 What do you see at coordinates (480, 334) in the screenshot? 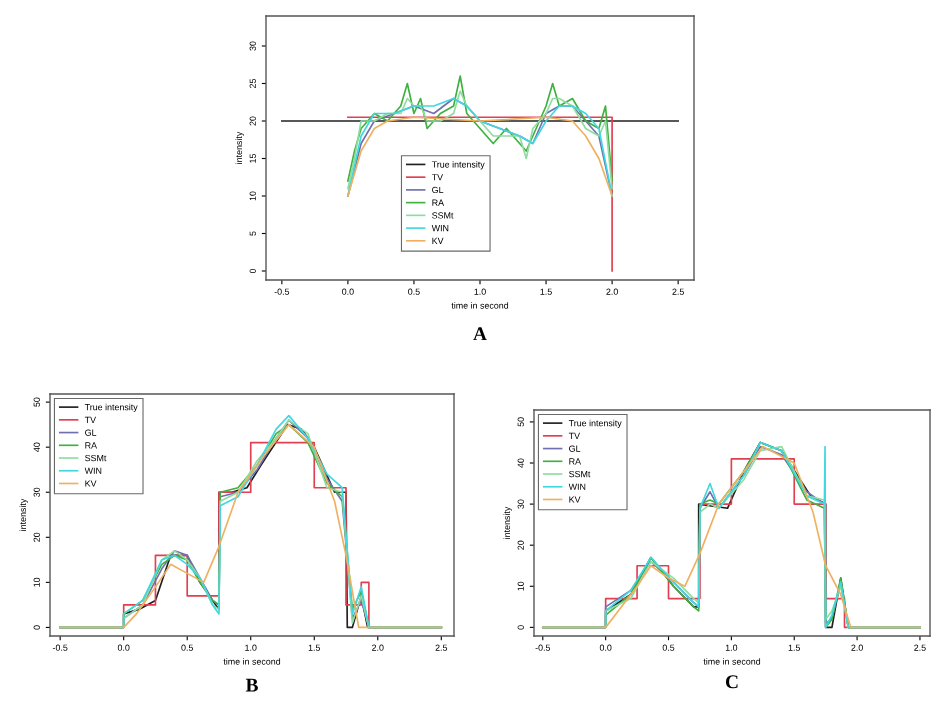
I see `text: A` at bounding box center [480, 334].